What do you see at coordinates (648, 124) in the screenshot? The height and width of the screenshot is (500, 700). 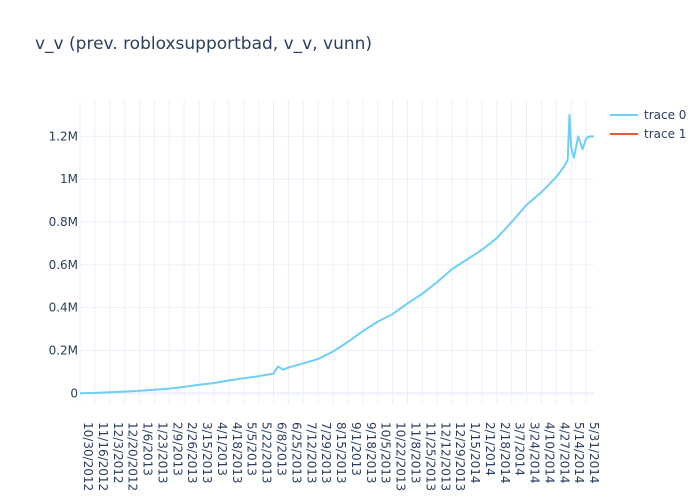 I see `legend: trace 0 trace 1` at bounding box center [648, 124].